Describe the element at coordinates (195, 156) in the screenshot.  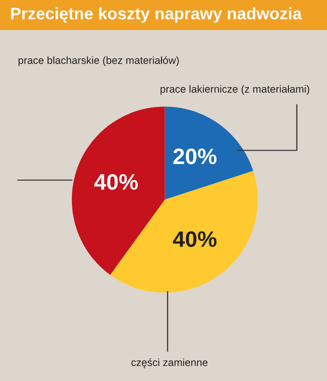
I see `data-label: 20%` at that location.